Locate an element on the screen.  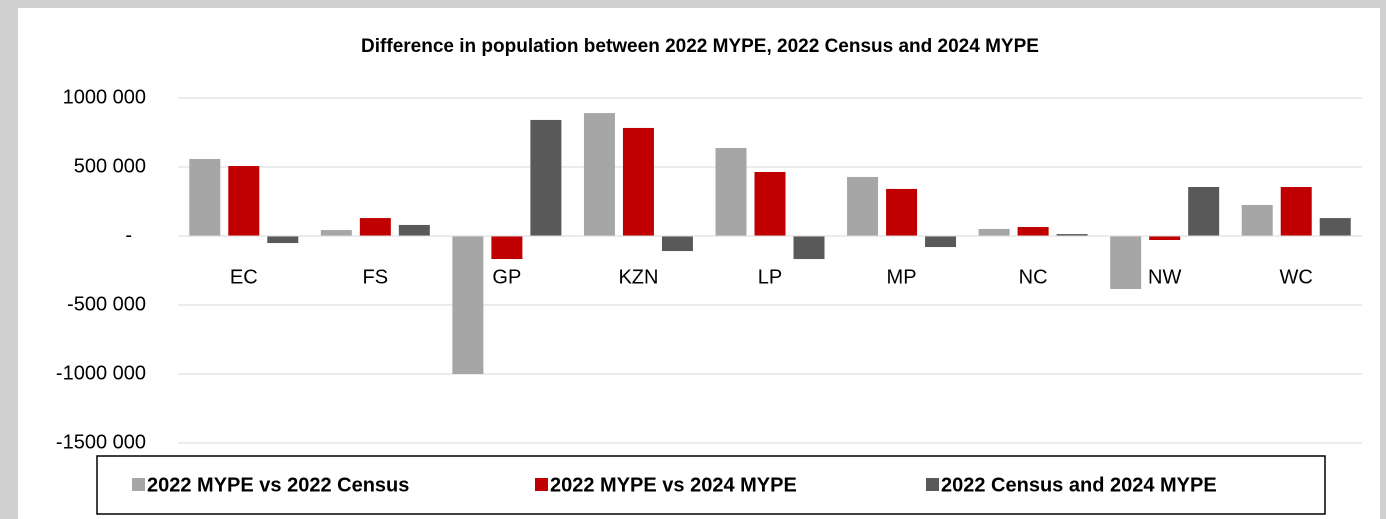
legend-box is located at coordinates (711, 485).